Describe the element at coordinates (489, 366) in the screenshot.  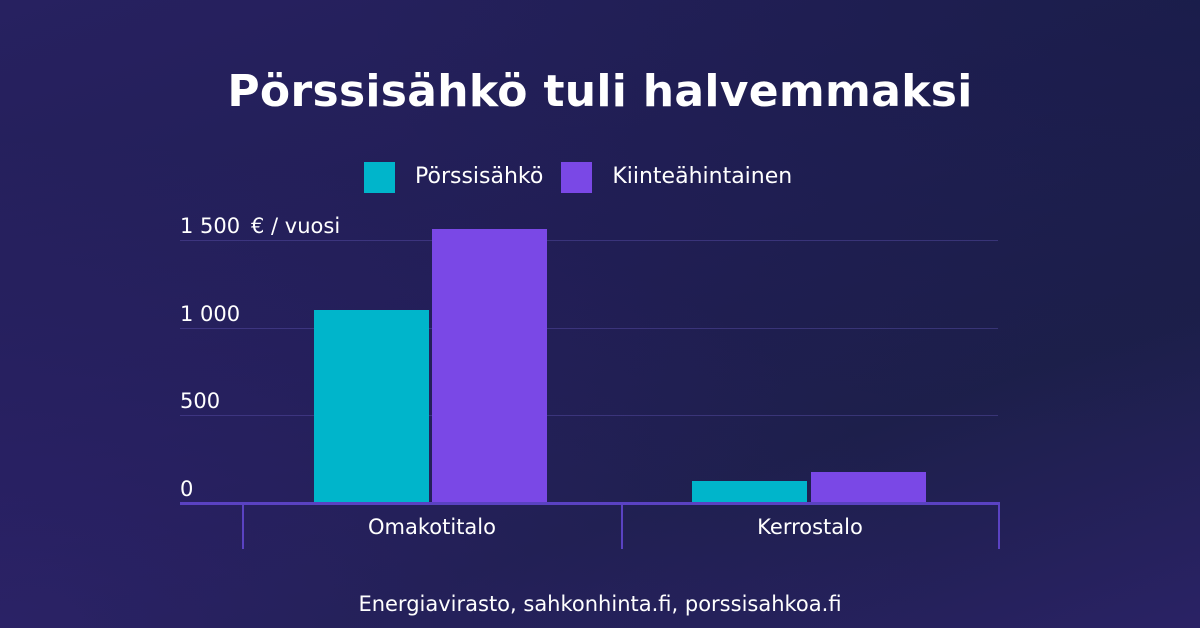
I see `bar-omakotitalo-kiinteahintainen` at that location.